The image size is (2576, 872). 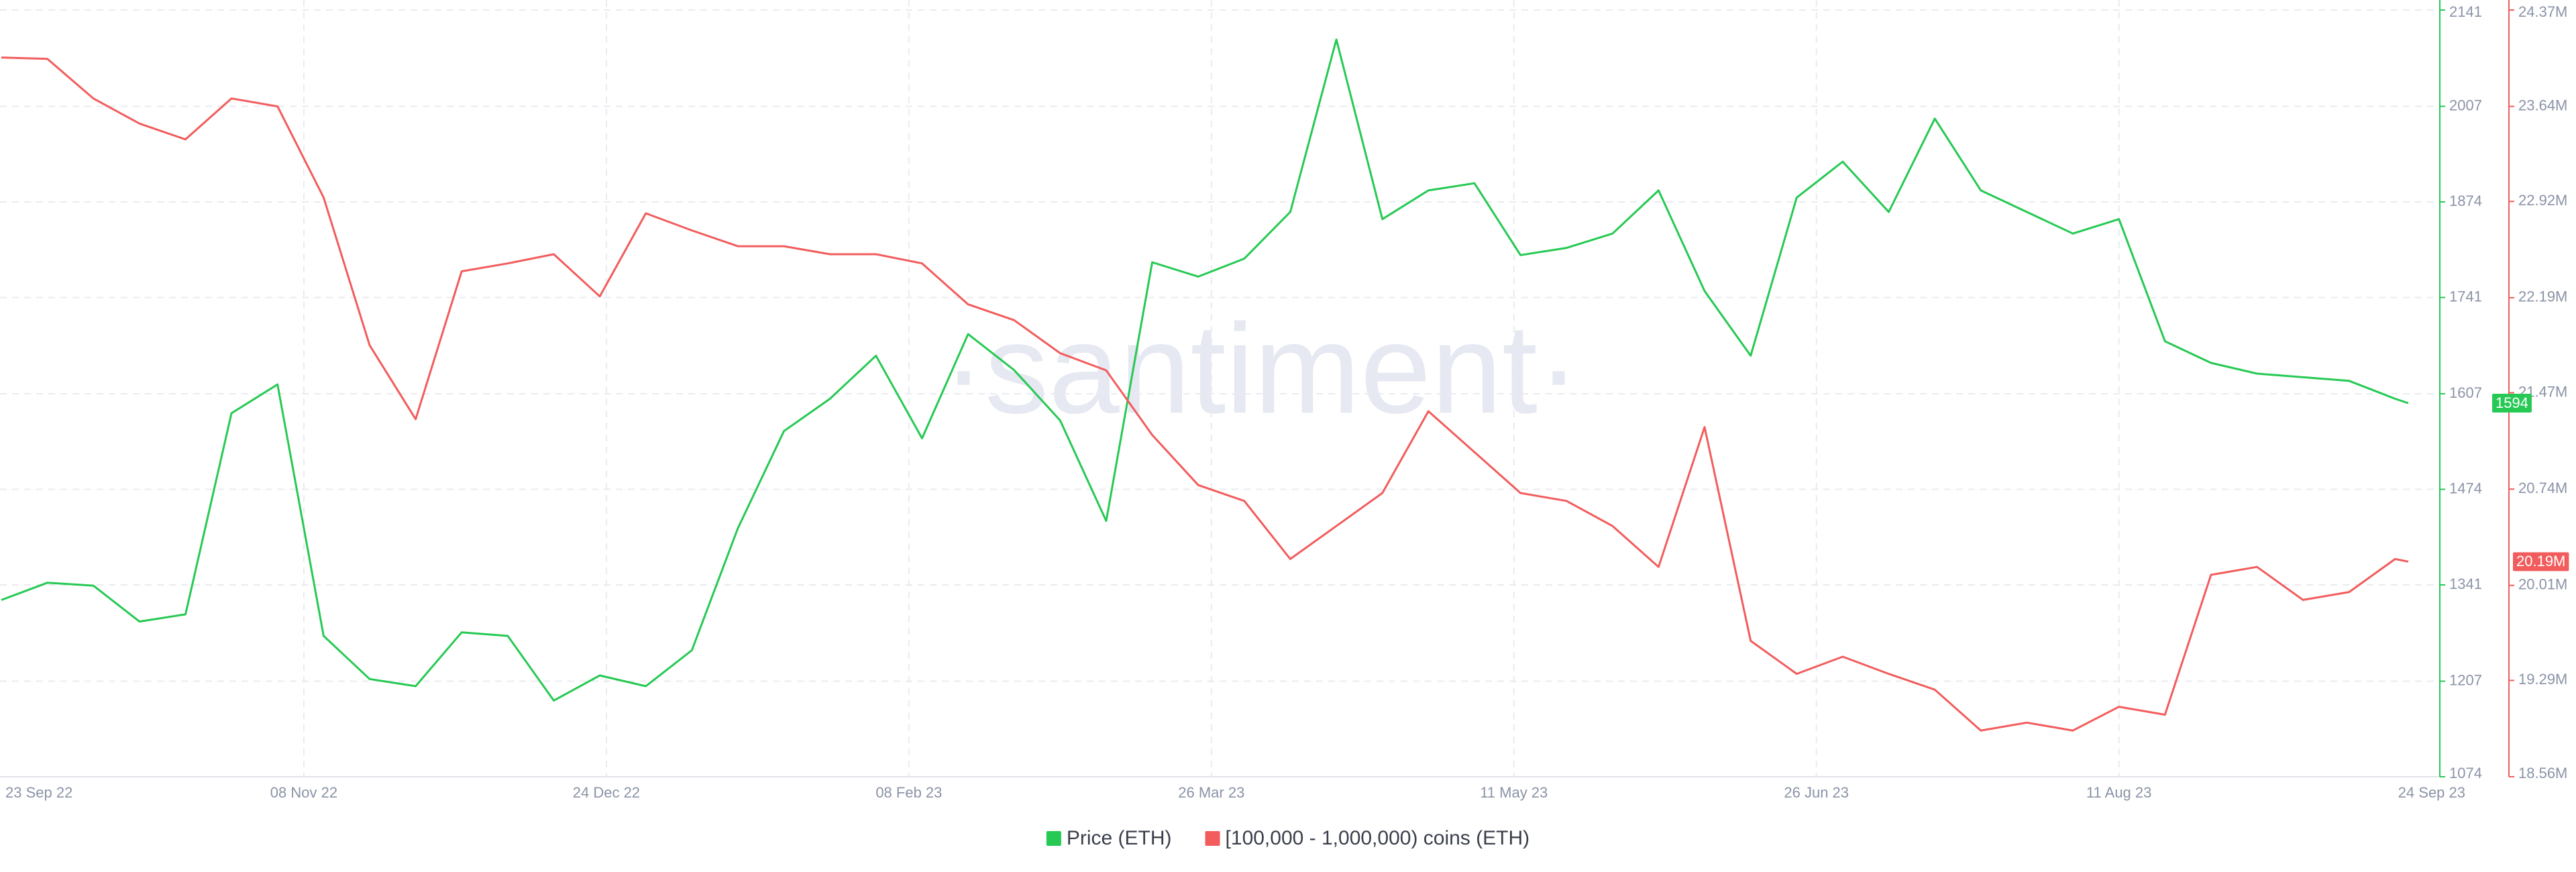 I want to click on y2-tick-label: 20.74M, so click(x=2542, y=488).